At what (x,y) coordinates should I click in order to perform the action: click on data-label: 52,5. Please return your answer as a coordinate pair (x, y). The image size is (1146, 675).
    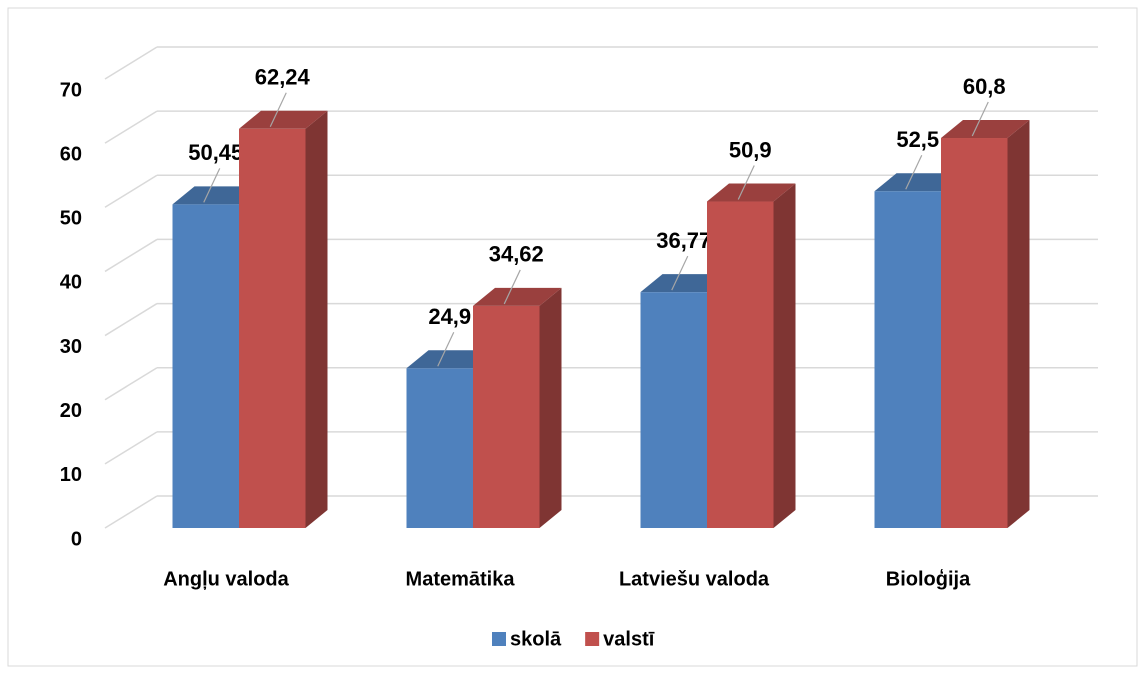
    Looking at the image, I should click on (917, 139).